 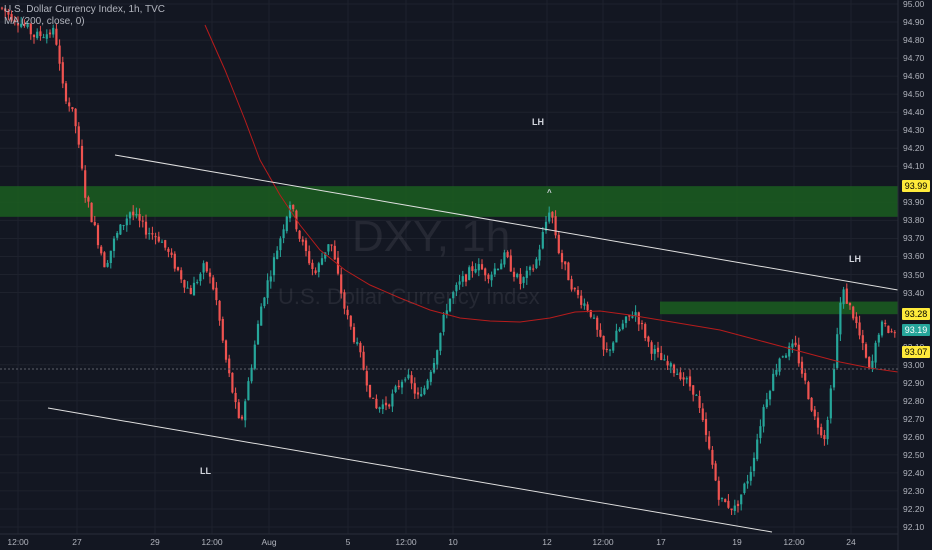 What do you see at coordinates (269, 542) in the screenshot?
I see `time-axis-label: Aug` at bounding box center [269, 542].